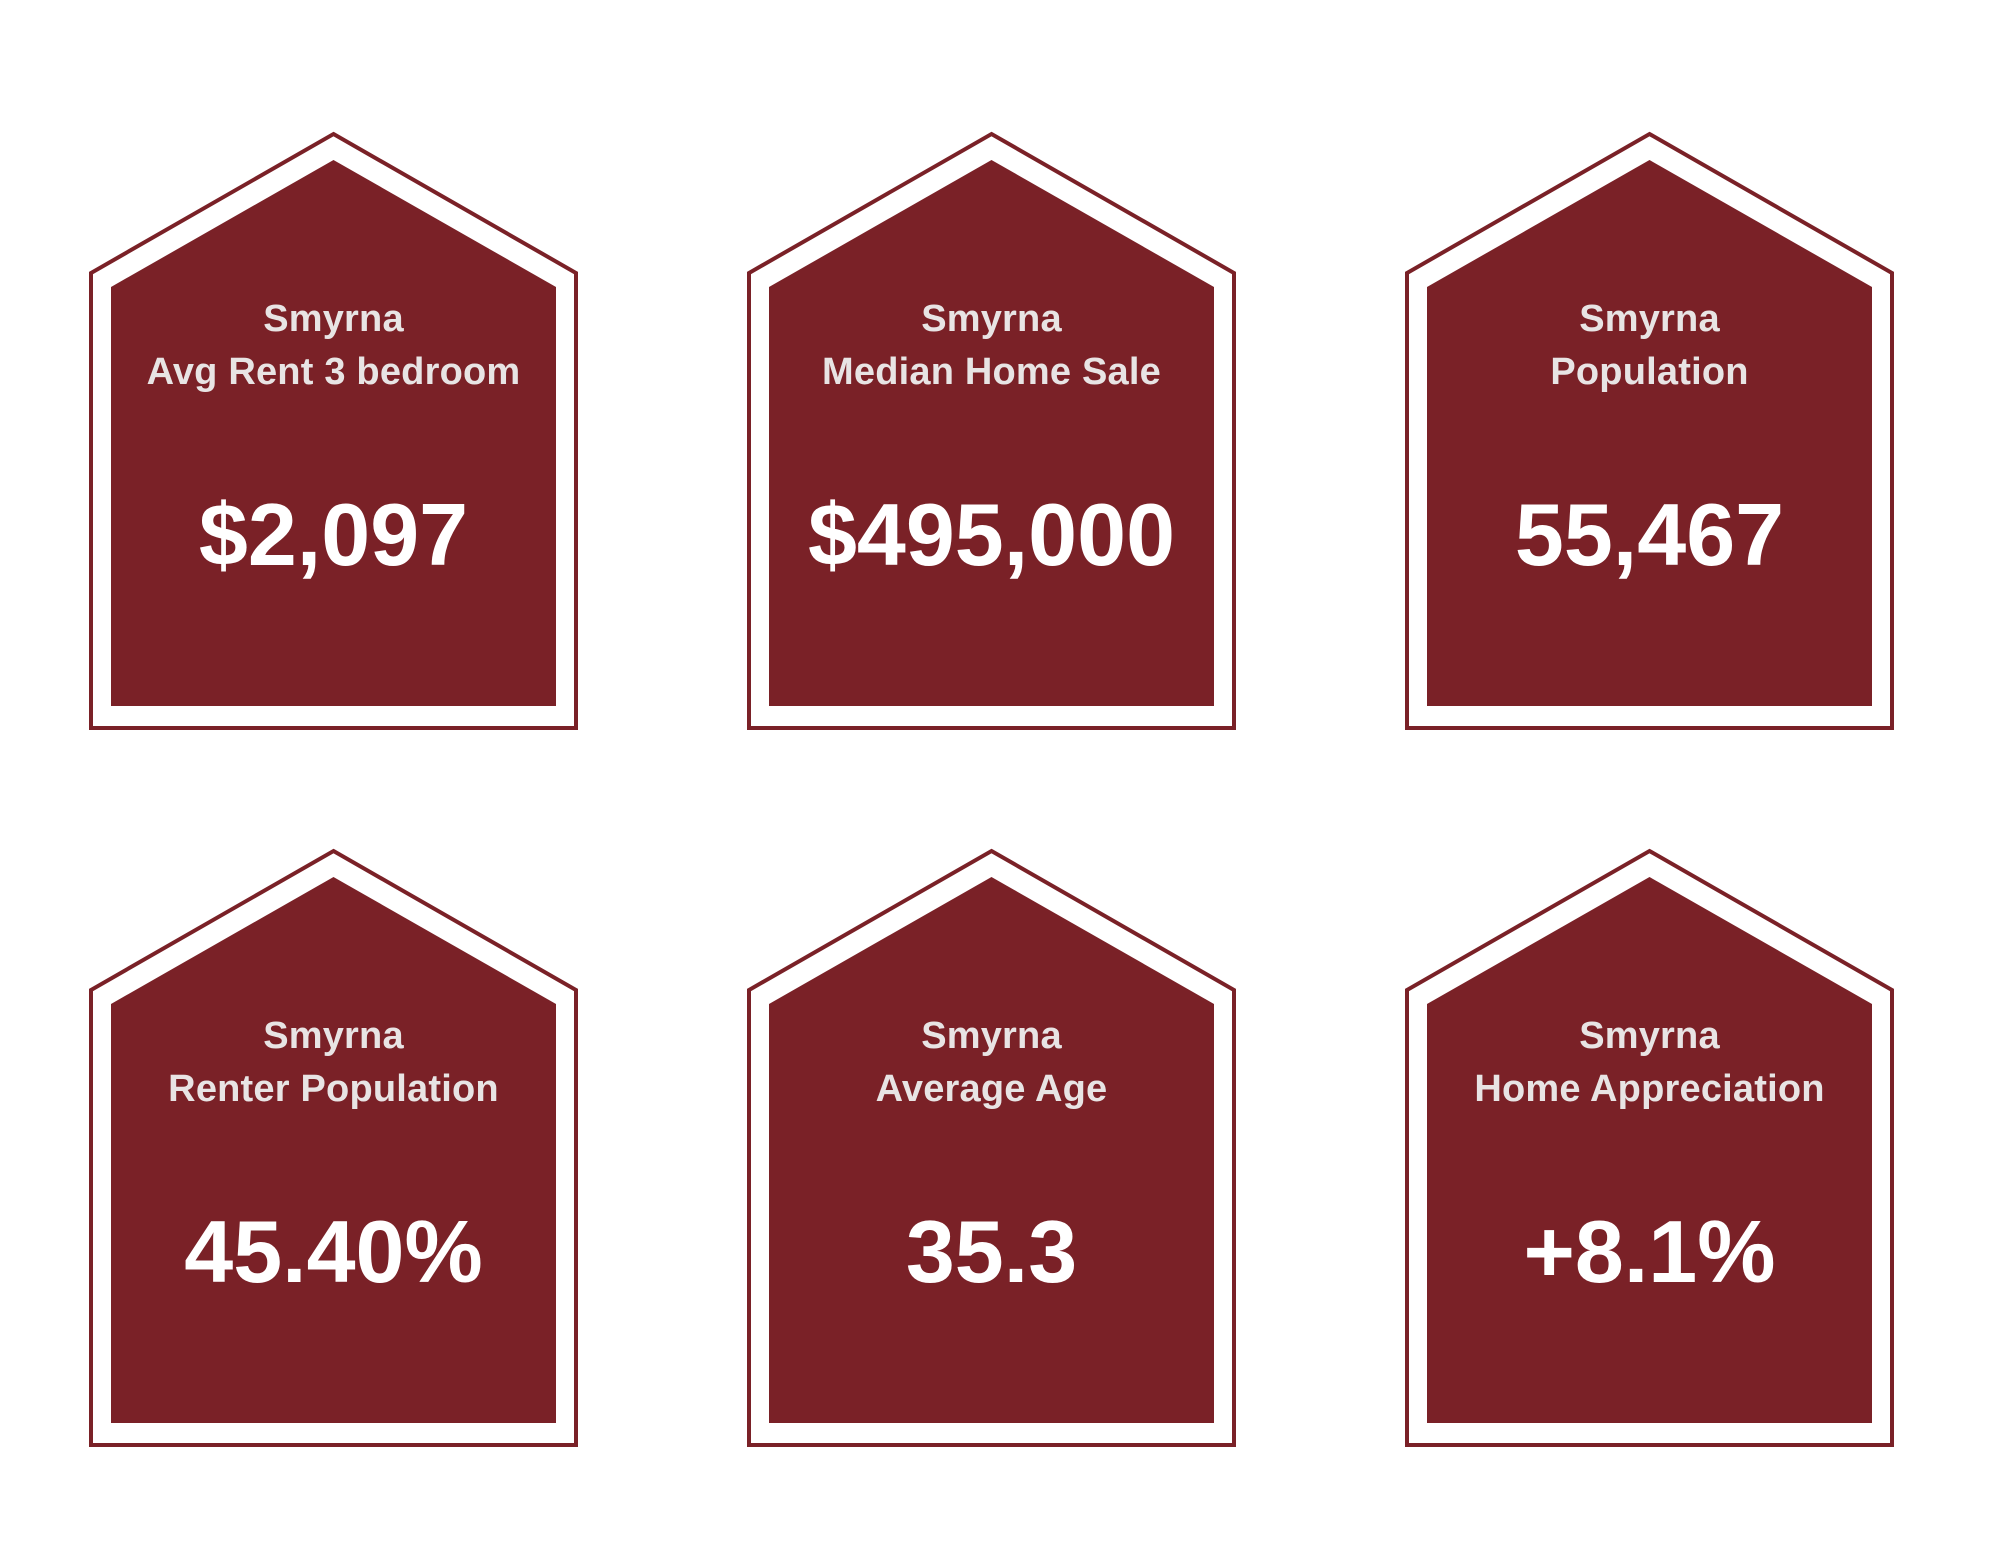  Describe the element at coordinates (991, 534) in the screenshot. I see `badge-value: $495,000` at that location.